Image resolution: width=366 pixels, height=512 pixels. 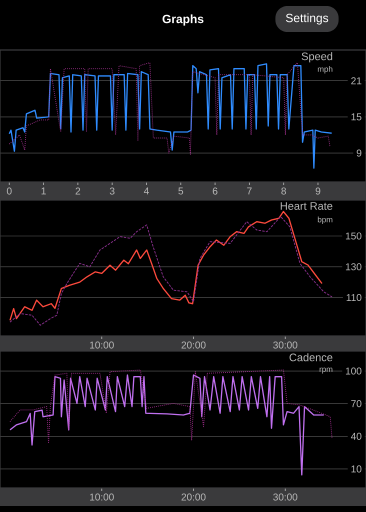 I want to click on y-tick-label: 100, so click(x=354, y=371).